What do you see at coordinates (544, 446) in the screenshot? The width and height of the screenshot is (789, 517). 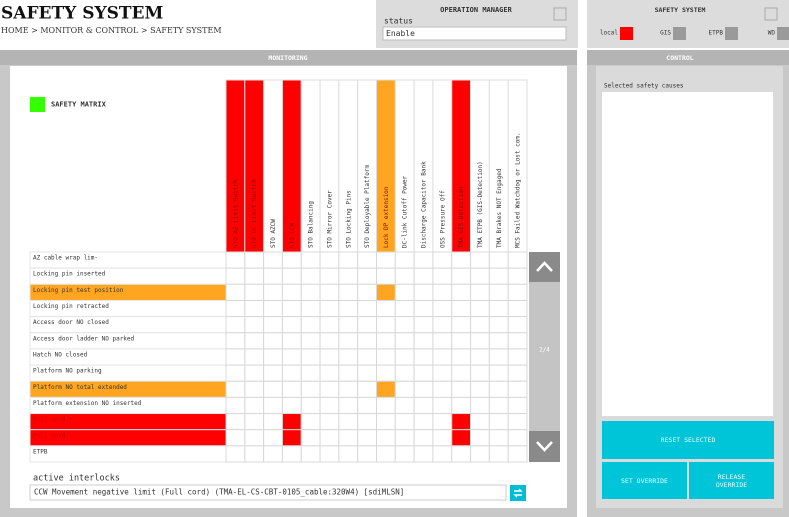 I see `scroll-down` at bounding box center [544, 446].